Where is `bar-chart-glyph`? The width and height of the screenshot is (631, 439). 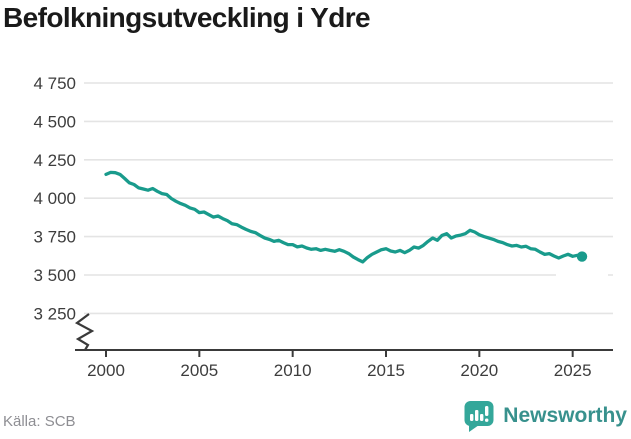
bar-chart-glyph is located at coordinates (479, 414).